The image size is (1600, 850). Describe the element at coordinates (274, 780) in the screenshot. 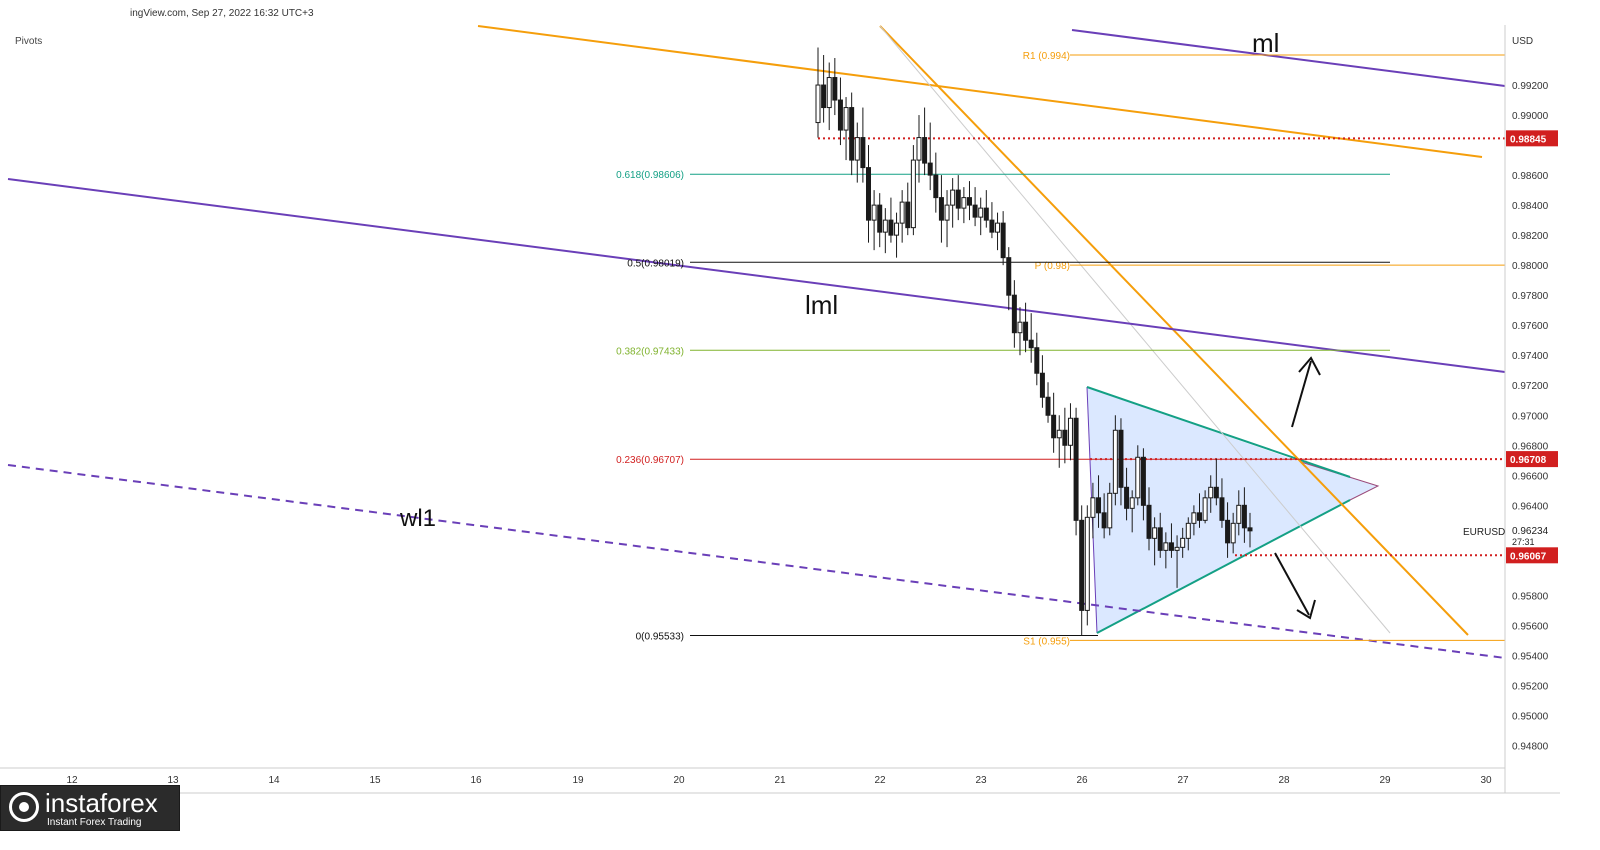

I see `x-tick-label: 14` at that location.